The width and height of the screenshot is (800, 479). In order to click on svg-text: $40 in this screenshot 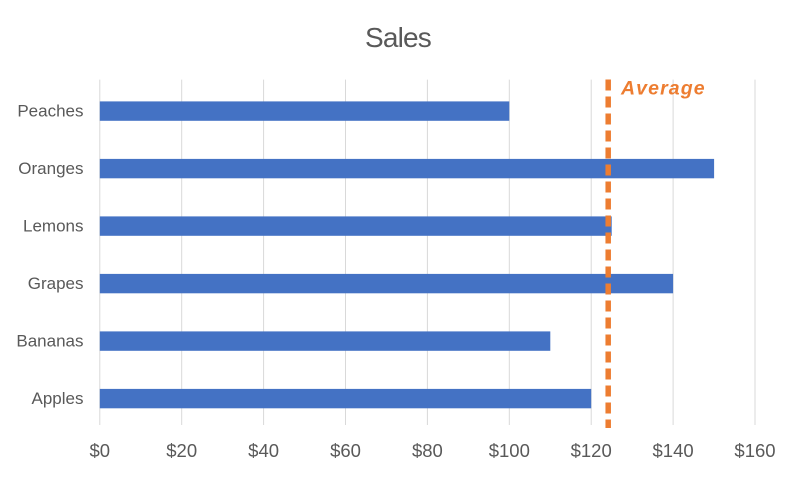, I will do `click(263, 450)`.